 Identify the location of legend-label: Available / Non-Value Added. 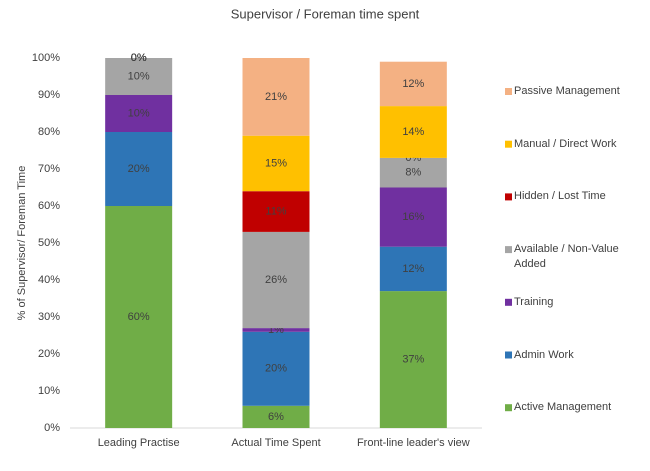
(566, 257).